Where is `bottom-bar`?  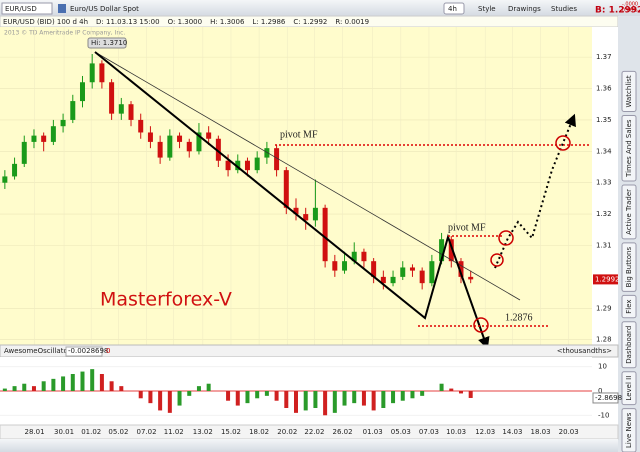
bottom-bar is located at coordinates (309, 445).